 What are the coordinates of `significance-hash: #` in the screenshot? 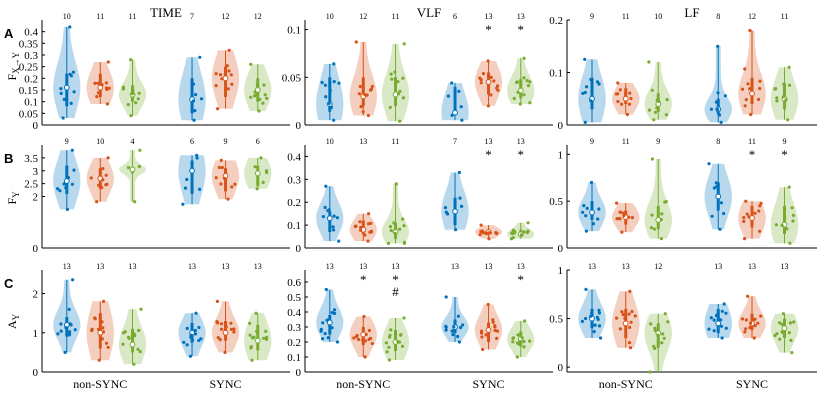 It's located at (395, 291).